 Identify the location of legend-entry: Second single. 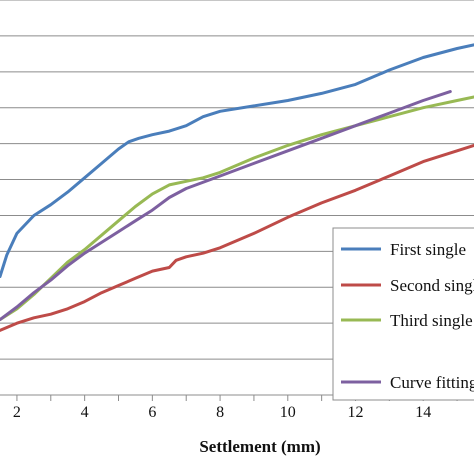
(407, 285).